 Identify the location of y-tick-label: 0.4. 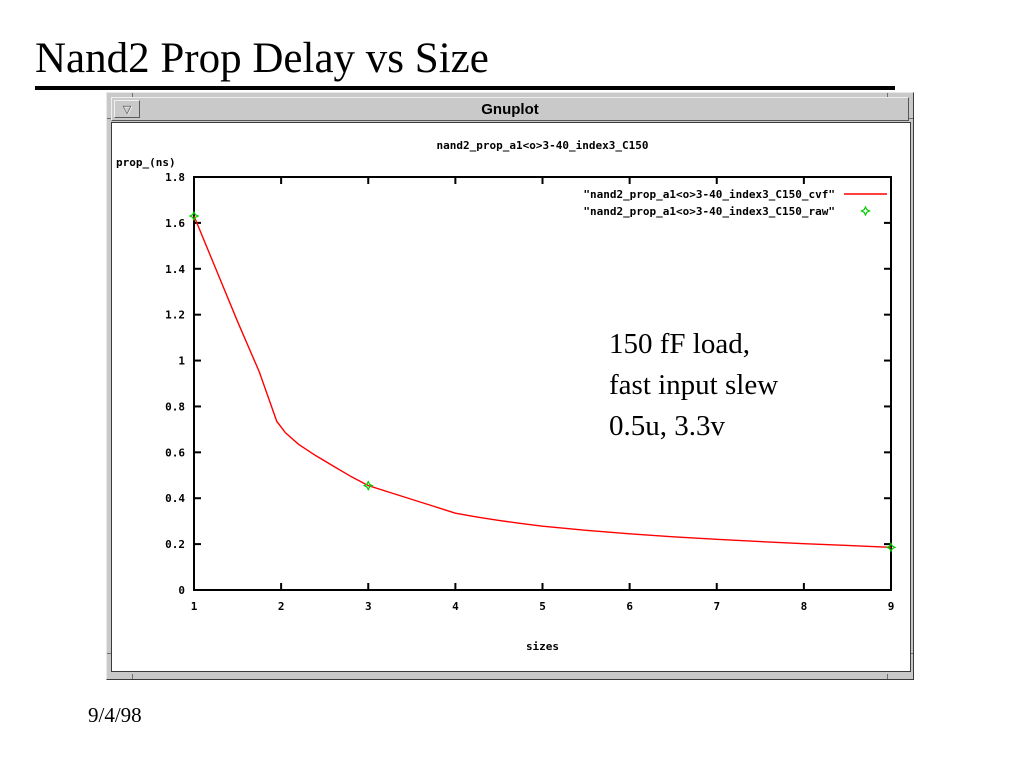
(175, 498).